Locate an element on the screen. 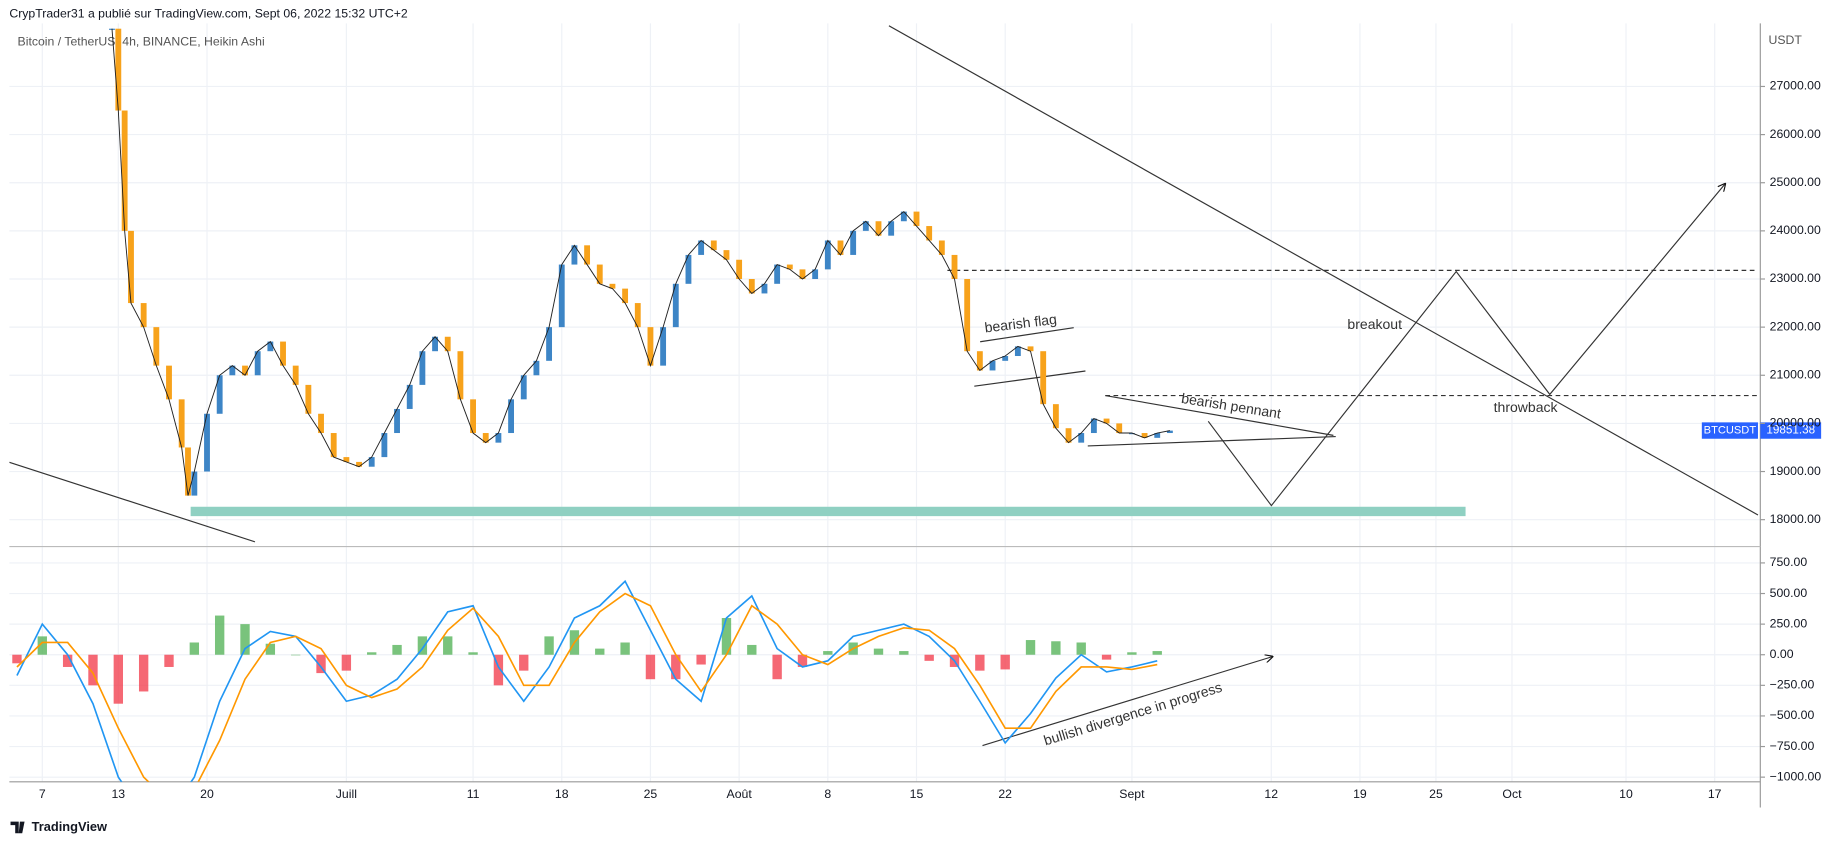 The image size is (1834, 845). x-tick-label: 18 is located at coordinates (562, 794).